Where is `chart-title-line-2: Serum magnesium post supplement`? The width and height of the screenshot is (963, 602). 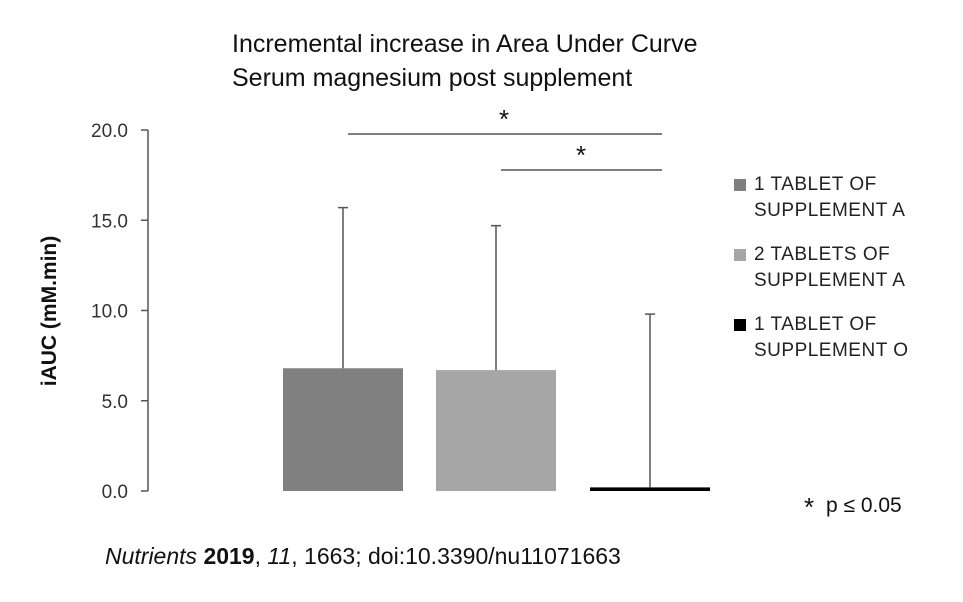 chart-title-line-2: Serum magnesium post supplement is located at coordinates (432, 78).